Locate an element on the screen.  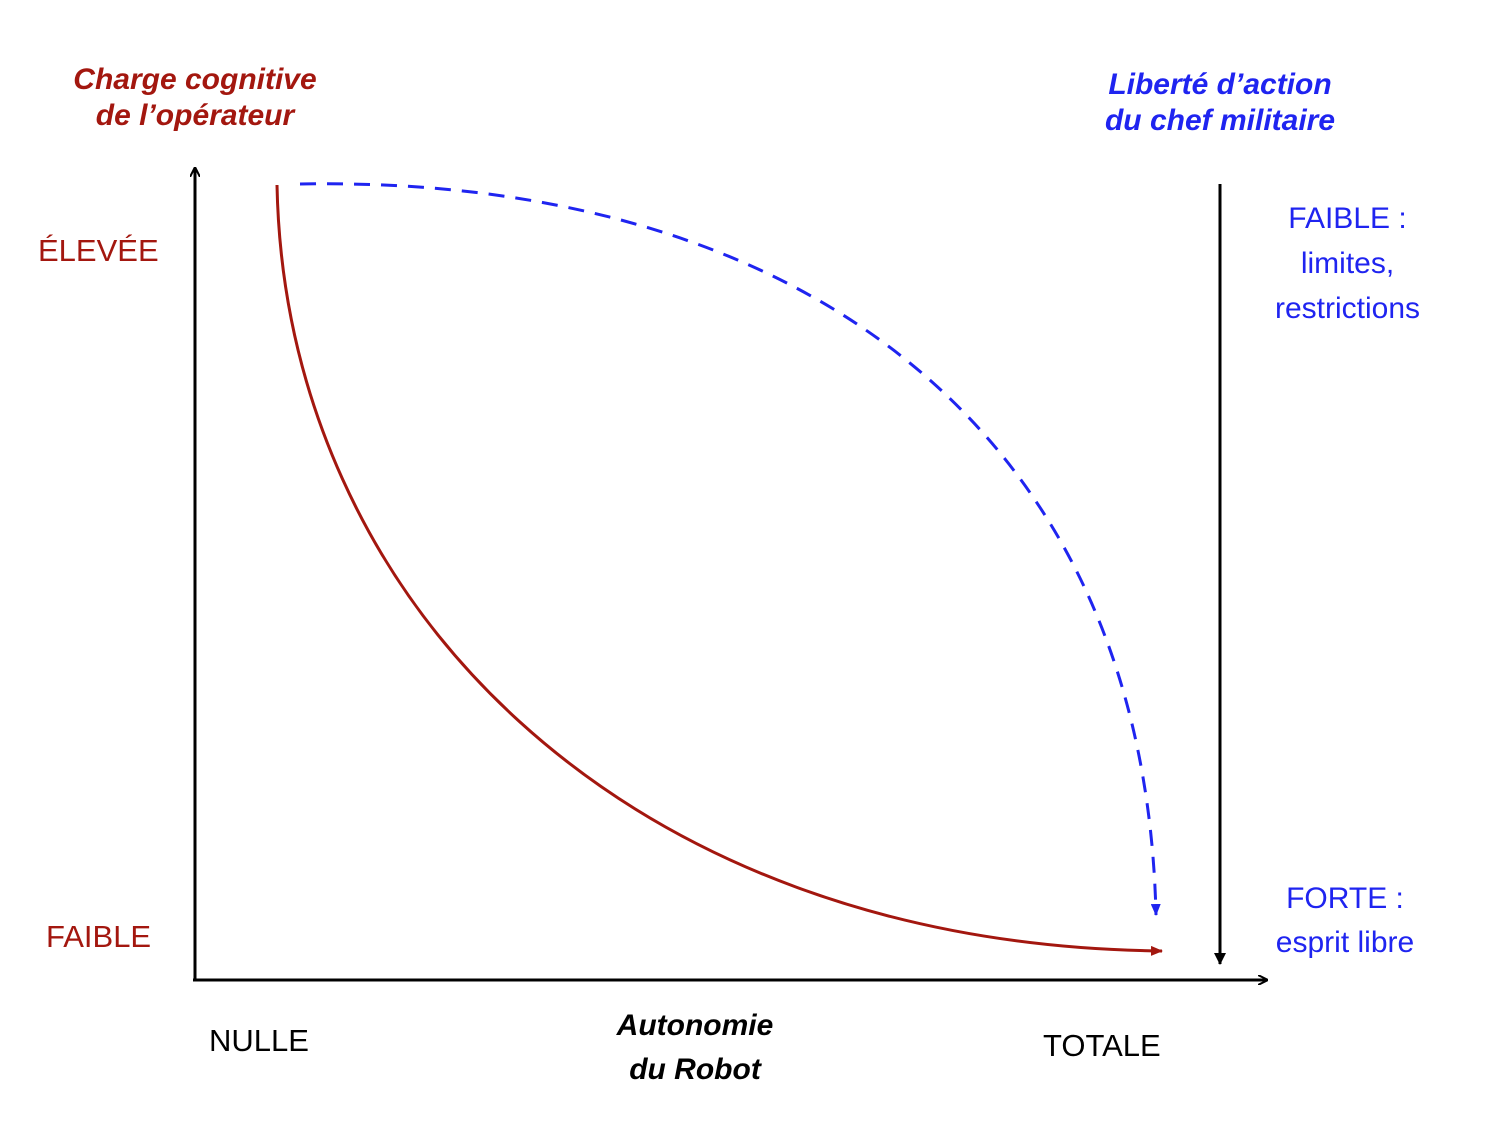
x-axis-max-label: TOTALE is located at coordinates (1102, 1045).